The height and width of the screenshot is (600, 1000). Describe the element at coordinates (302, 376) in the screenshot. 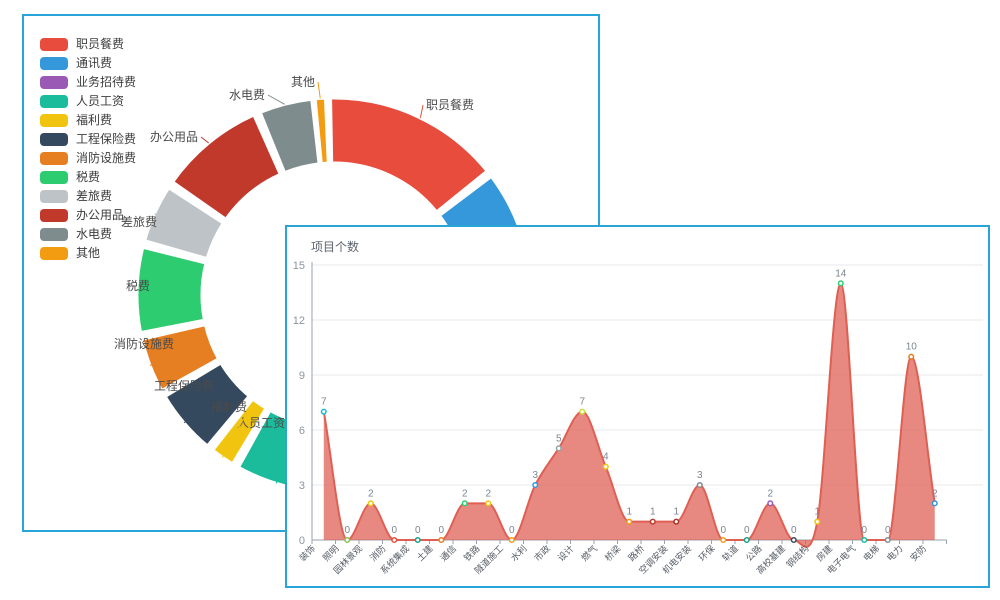

I see `y-axis-label: 9` at that location.